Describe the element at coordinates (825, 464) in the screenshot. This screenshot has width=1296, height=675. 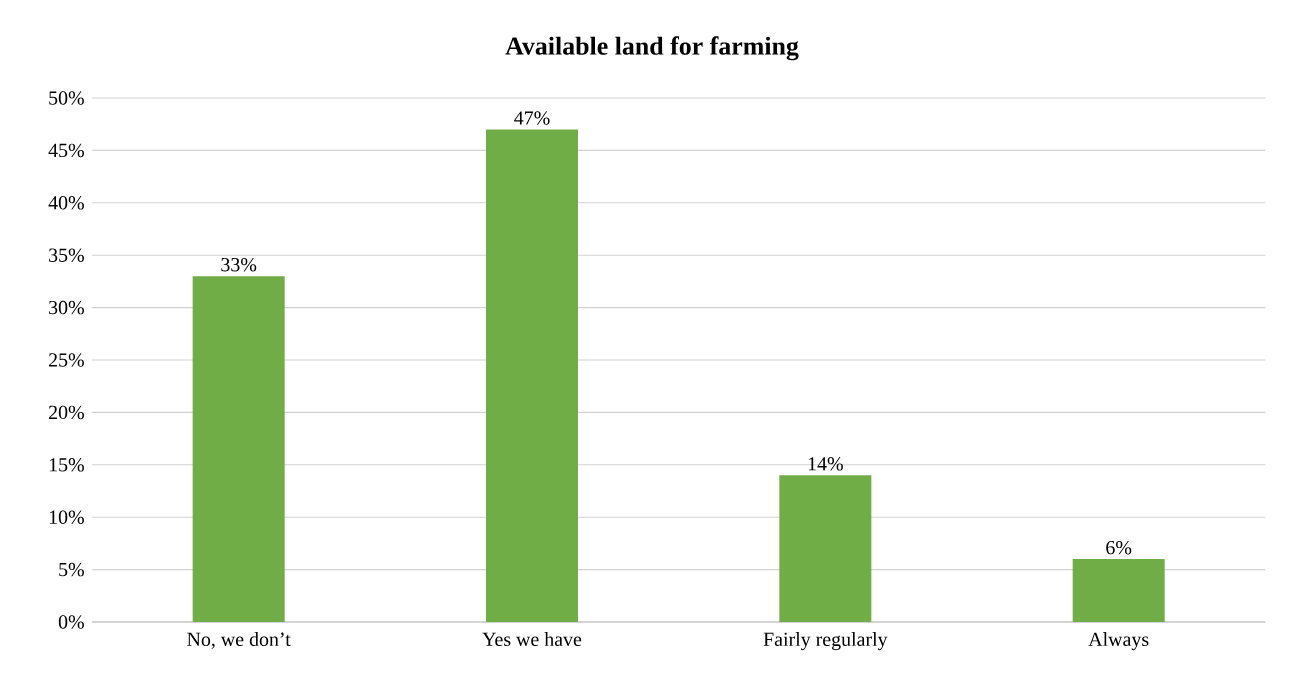
I see `data-label: 14%` at that location.